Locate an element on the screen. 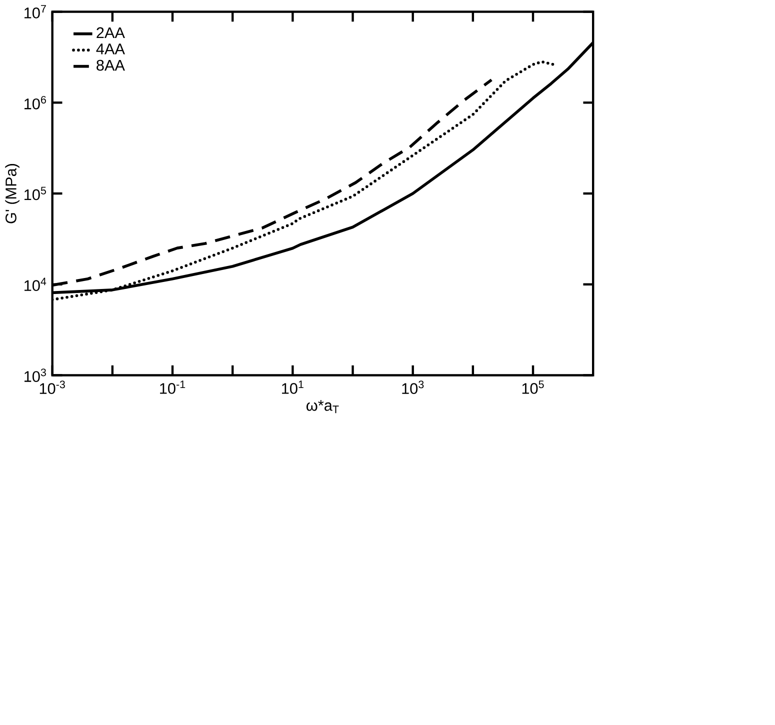  x-tick-label: 10$^{-1}$ is located at coordinates (173, 387).